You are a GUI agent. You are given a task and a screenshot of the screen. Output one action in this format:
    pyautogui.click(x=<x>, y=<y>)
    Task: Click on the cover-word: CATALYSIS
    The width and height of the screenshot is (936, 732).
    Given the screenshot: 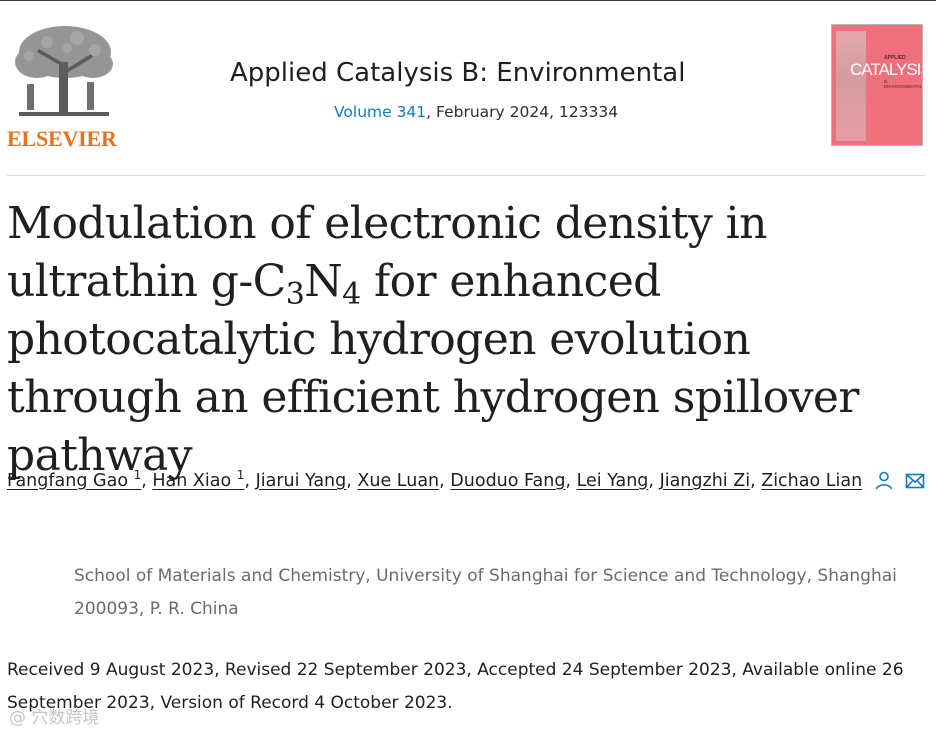 What is the action you would take?
    pyautogui.click(x=886, y=69)
    